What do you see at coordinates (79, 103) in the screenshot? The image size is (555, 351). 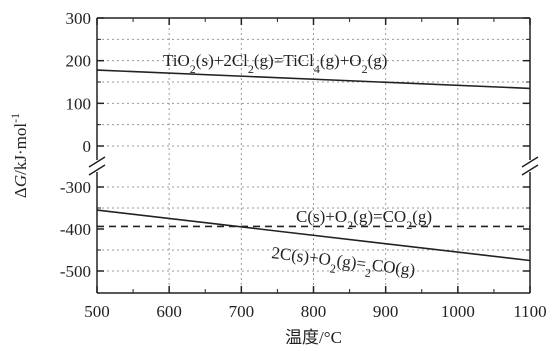 I see `y-tick-label: 100` at bounding box center [79, 103].